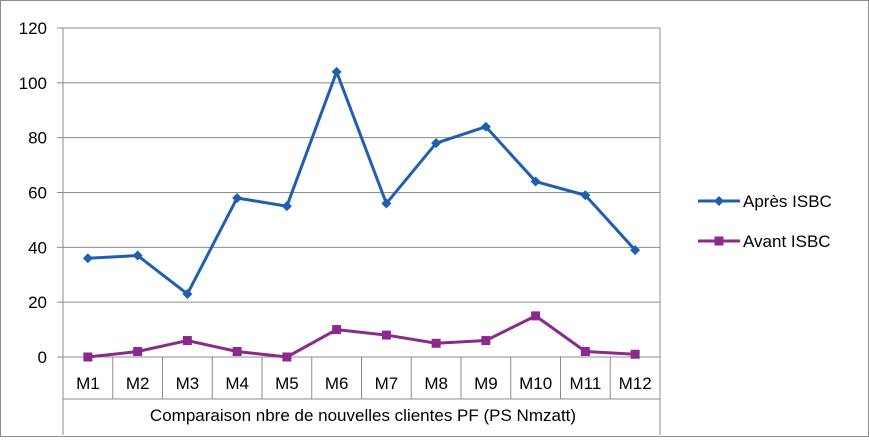 The height and width of the screenshot is (441, 869). Describe the element at coordinates (635, 383) in the screenshot. I see `x-tick-label: M12` at that location.